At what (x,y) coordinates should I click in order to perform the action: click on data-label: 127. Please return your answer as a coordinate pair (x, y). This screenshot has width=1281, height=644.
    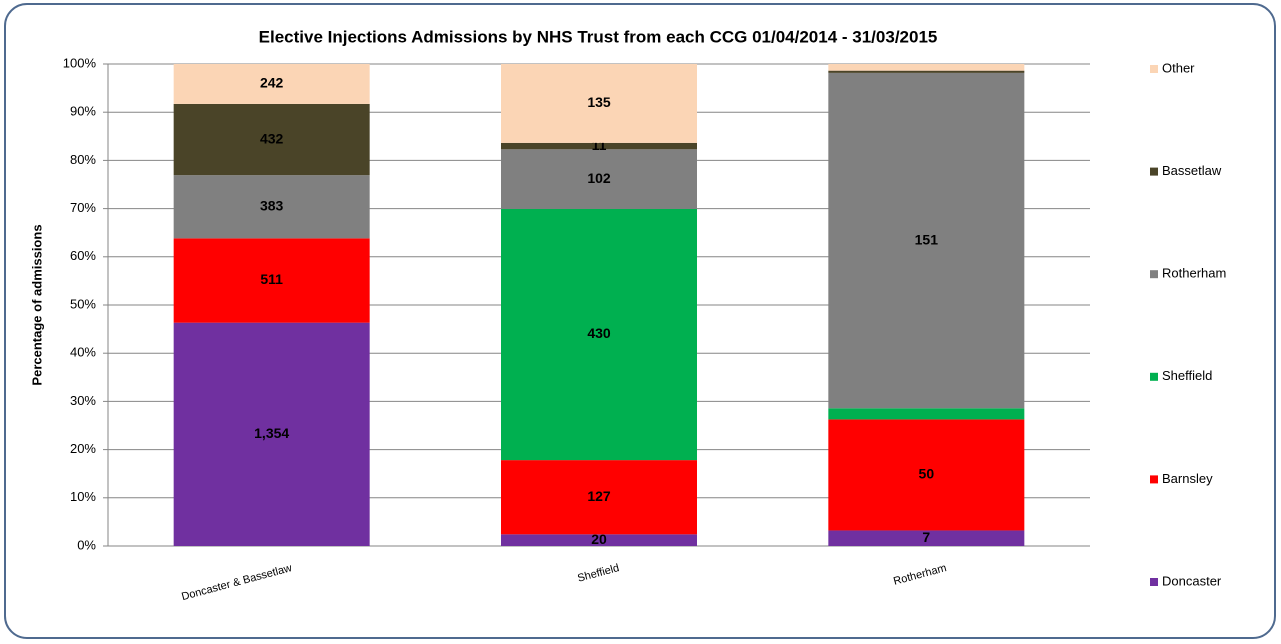
    Looking at the image, I should click on (599, 496).